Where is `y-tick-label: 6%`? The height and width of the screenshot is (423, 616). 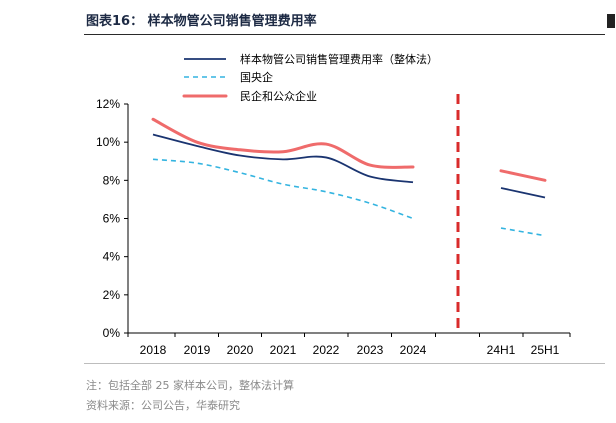
y-tick-label: 6% is located at coordinates (112, 219).